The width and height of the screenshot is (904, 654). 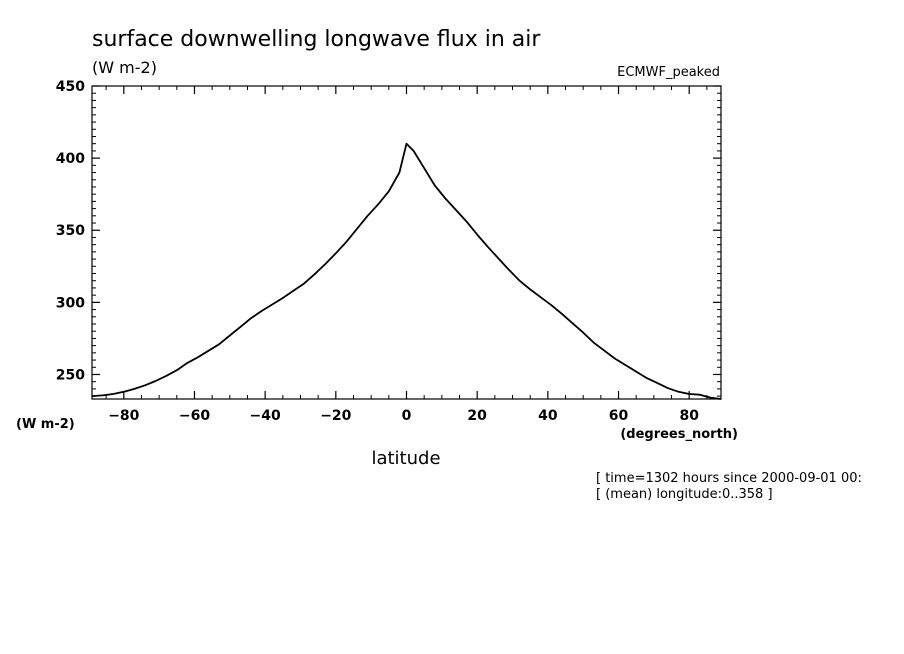 What do you see at coordinates (265, 416) in the screenshot?
I see `x-tick-label: −40` at bounding box center [265, 416].